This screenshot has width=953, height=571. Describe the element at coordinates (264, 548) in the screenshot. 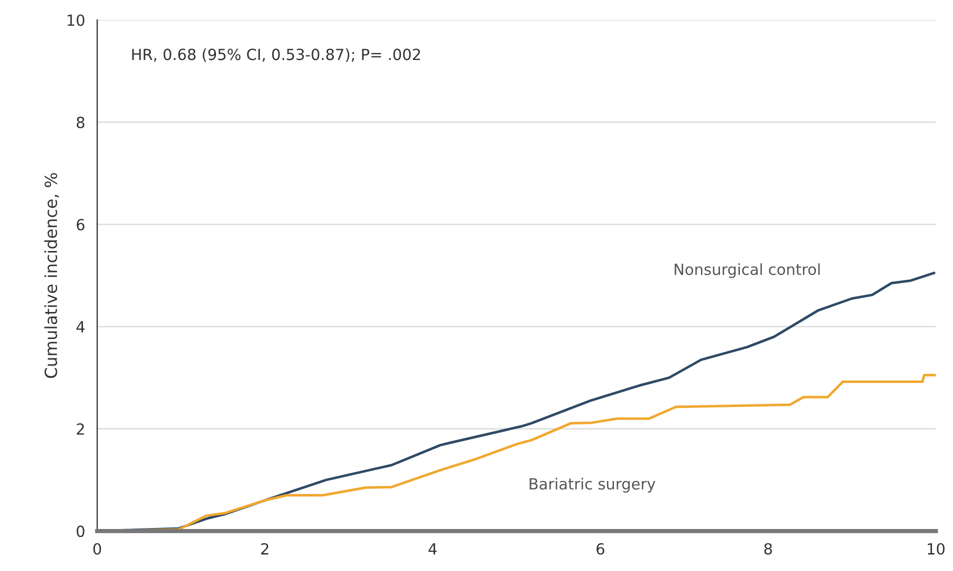

I see `x-tick-label: 2` at that location.